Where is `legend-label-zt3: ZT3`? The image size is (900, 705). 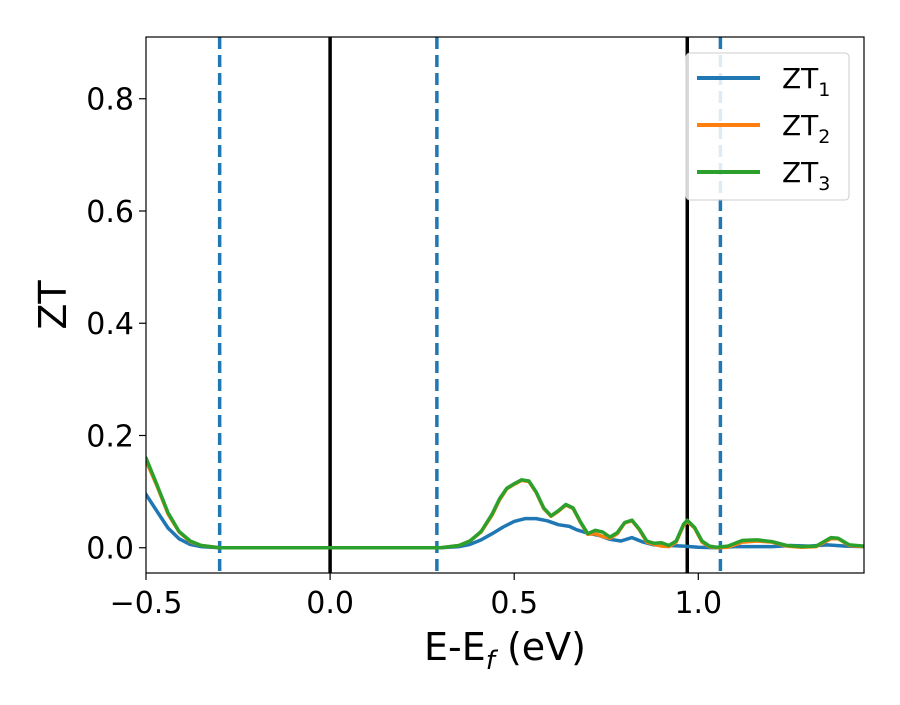
legend-label-zt3: ZT3 is located at coordinates (806, 175).